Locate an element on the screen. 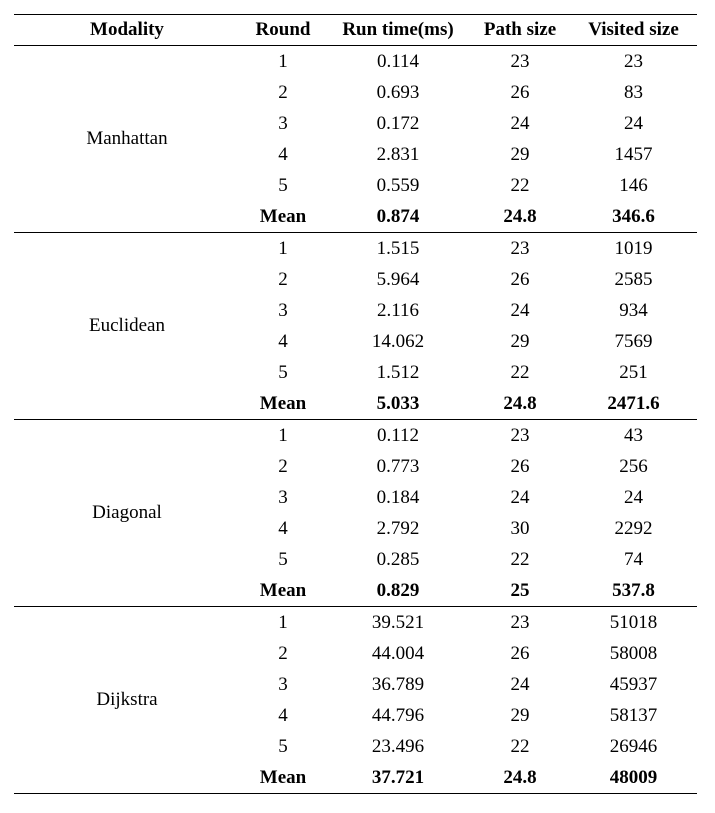 This screenshot has height=813, width=715. table-row: 4 14.062 29 7569 is located at coordinates (355, 341).